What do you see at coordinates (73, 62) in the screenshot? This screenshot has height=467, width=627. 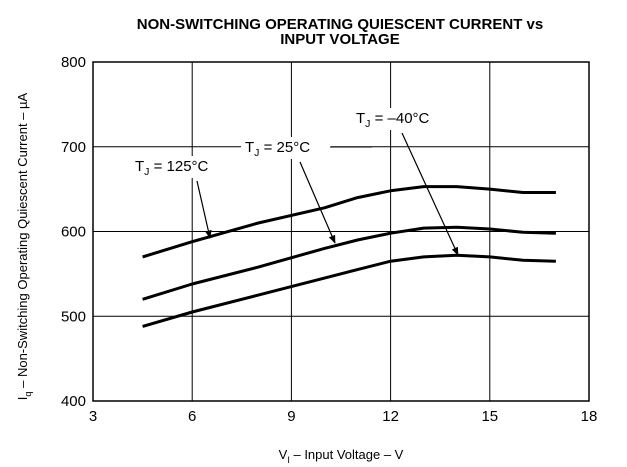 I see `y-tick-label: 800` at bounding box center [73, 62].